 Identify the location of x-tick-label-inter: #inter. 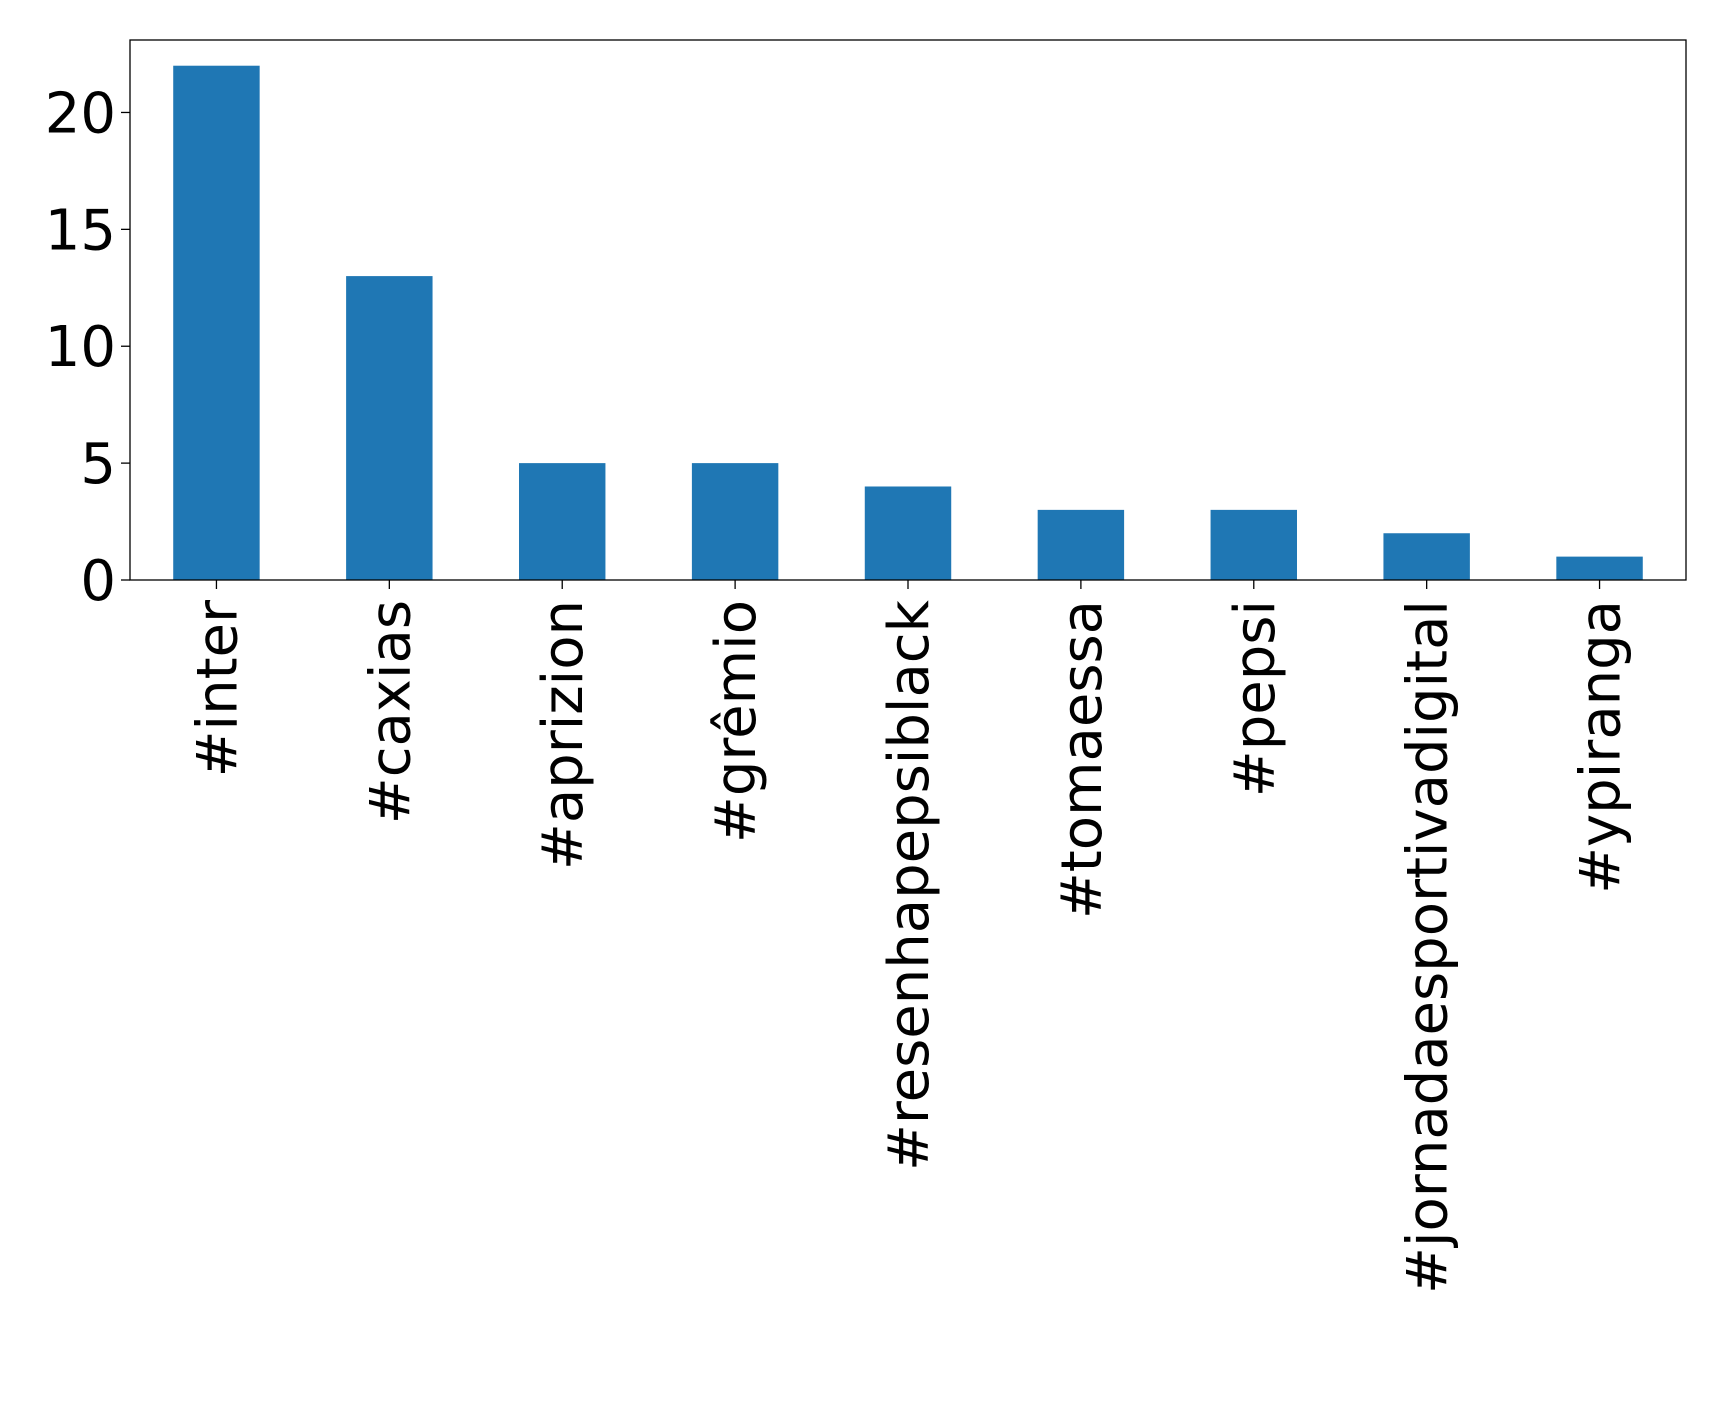
(217, 688).